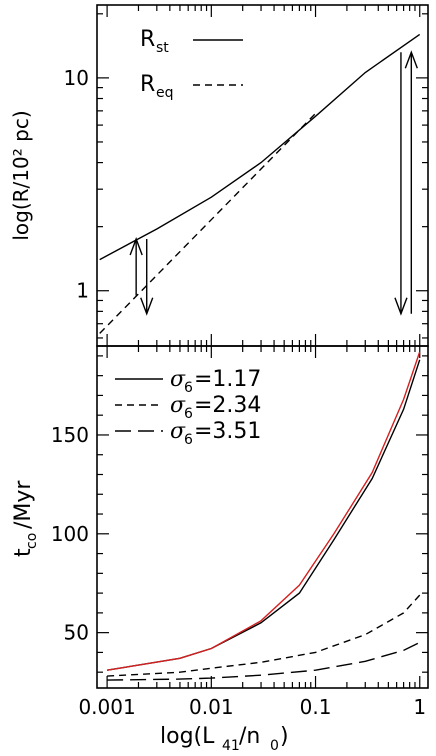  What do you see at coordinates (23, 552) in the screenshot?
I see `y-axis-label-main: t` at bounding box center [23, 552].